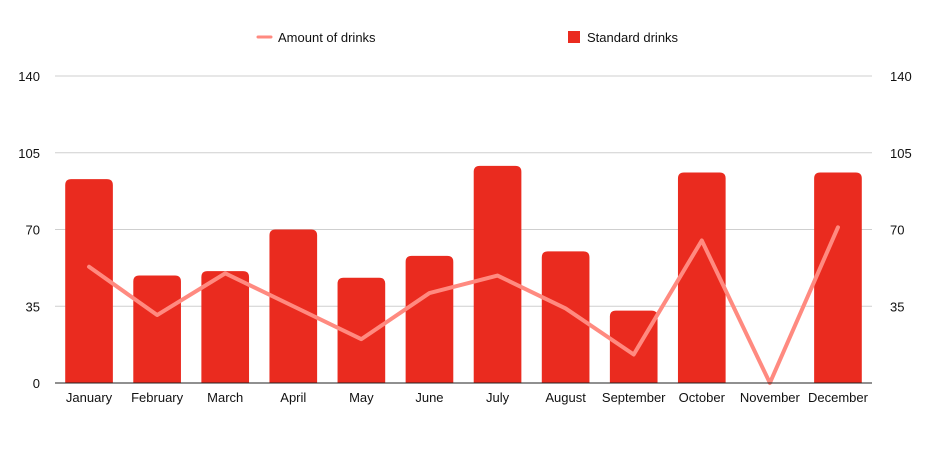 The width and height of the screenshot is (937, 455). What do you see at coordinates (225, 397) in the screenshot?
I see `x-tick-label: March` at bounding box center [225, 397].